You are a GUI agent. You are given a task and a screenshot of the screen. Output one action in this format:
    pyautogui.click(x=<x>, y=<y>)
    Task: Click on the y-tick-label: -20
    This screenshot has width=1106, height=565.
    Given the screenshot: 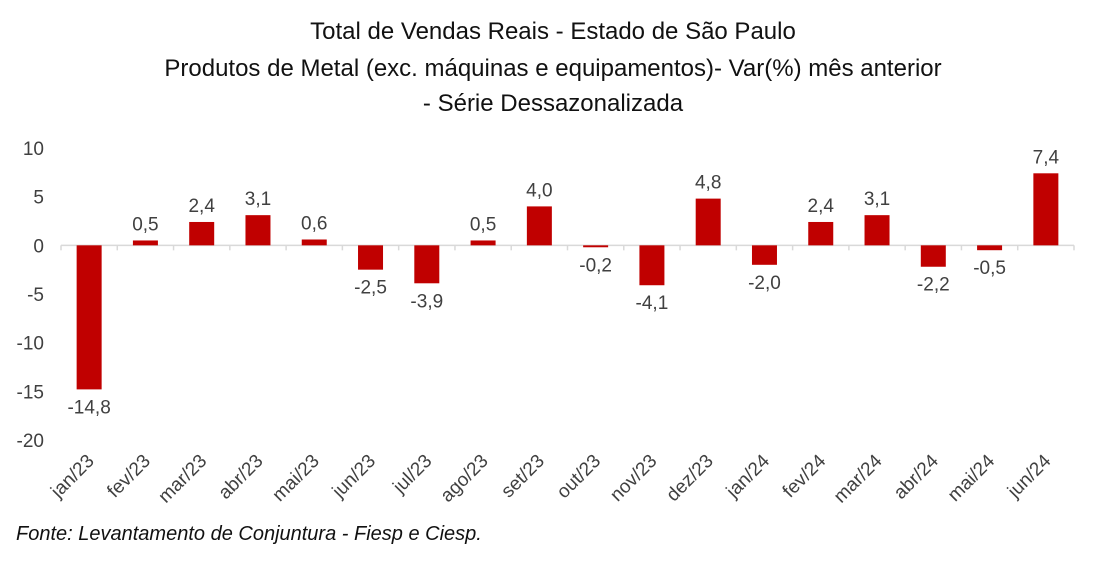 What is the action you would take?
    pyautogui.click(x=30, y=441)
    